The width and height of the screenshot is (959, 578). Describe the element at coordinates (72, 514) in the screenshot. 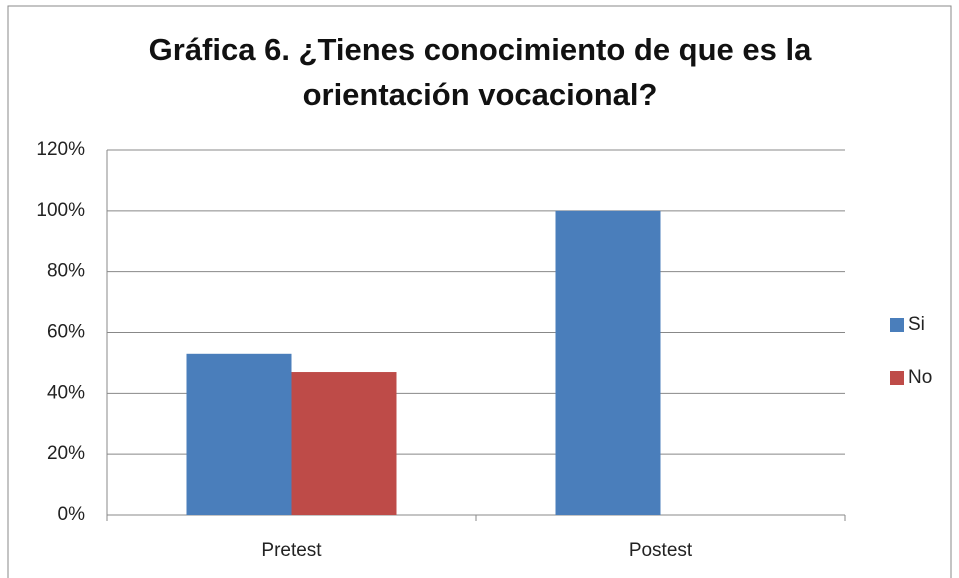

I see `y-tick-label: 0%` at that location.